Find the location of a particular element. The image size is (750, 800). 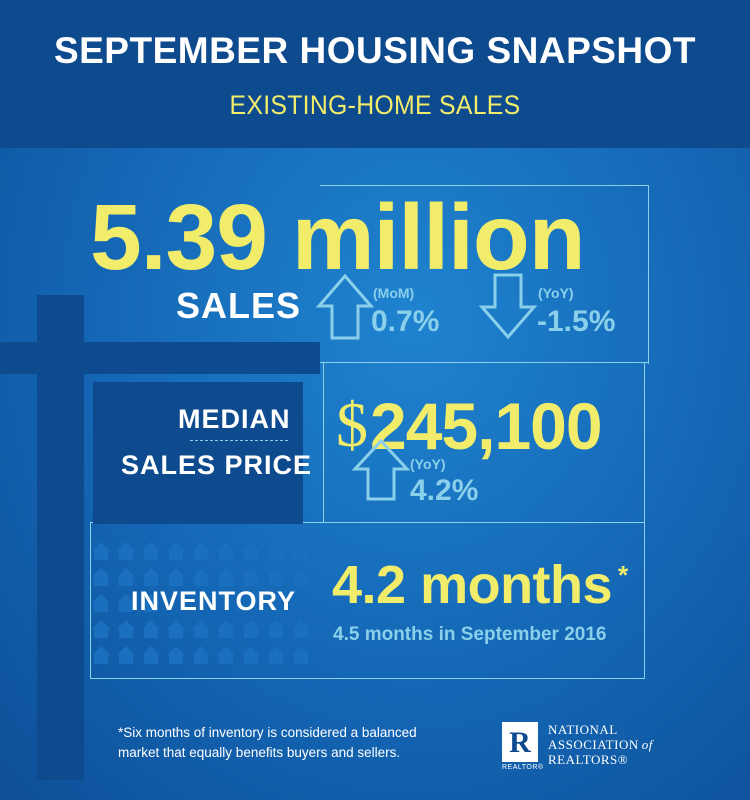

median-price-label-line1: MEDIAN is located at coordinates (234, 419).